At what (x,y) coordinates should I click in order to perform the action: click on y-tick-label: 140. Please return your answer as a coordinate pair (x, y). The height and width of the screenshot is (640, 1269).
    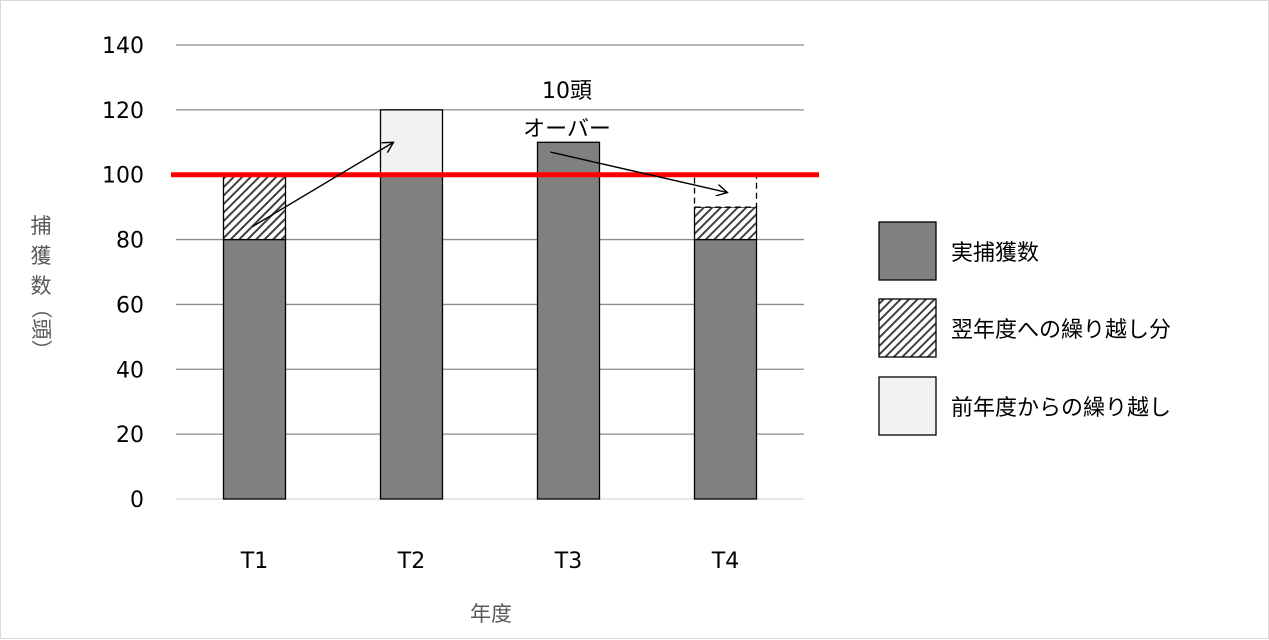
    Looking at the image, I should click on (123, 46).